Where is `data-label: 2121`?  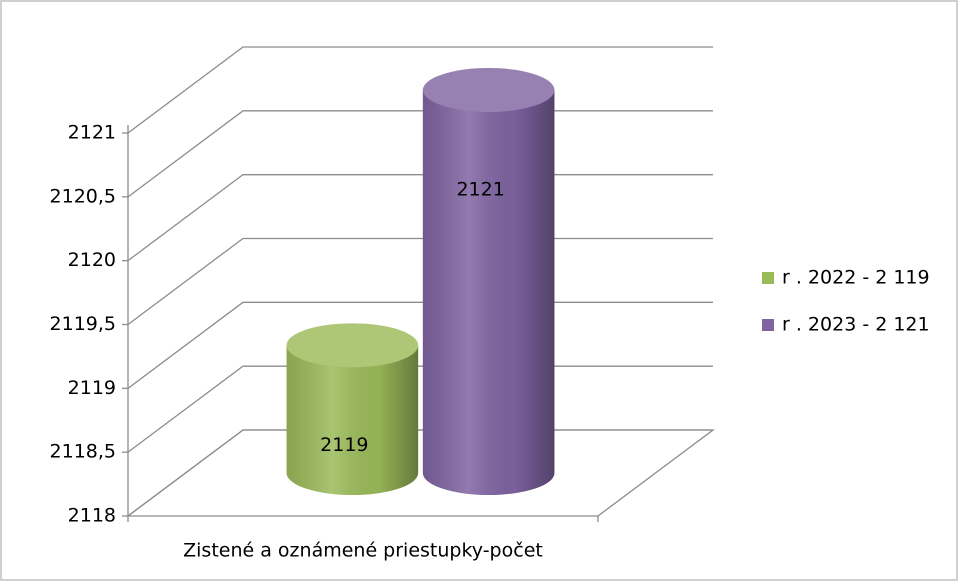 data-label: 2121 is located at coordinates (480, 190).